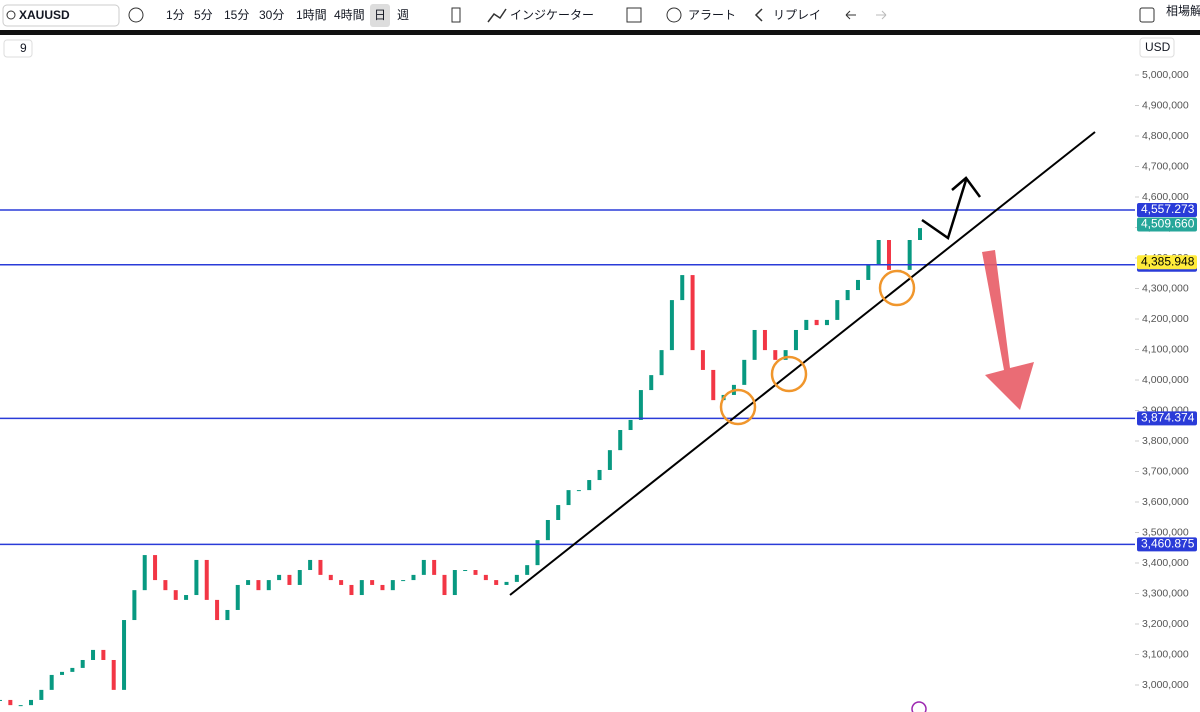  What do you see at coordinates (674, 15) in the screenshot?
I see `alert-icon` at bounding box center [674, 15].